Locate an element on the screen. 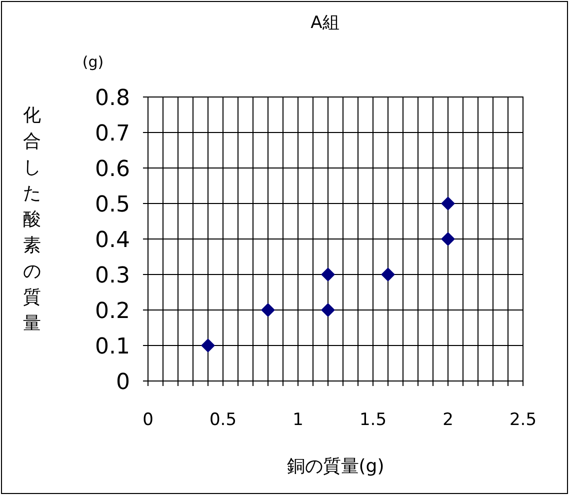 The height and width of the screenshot is (495, 569). y-tick-label: 0.8 is located at coordinates (112, 98).